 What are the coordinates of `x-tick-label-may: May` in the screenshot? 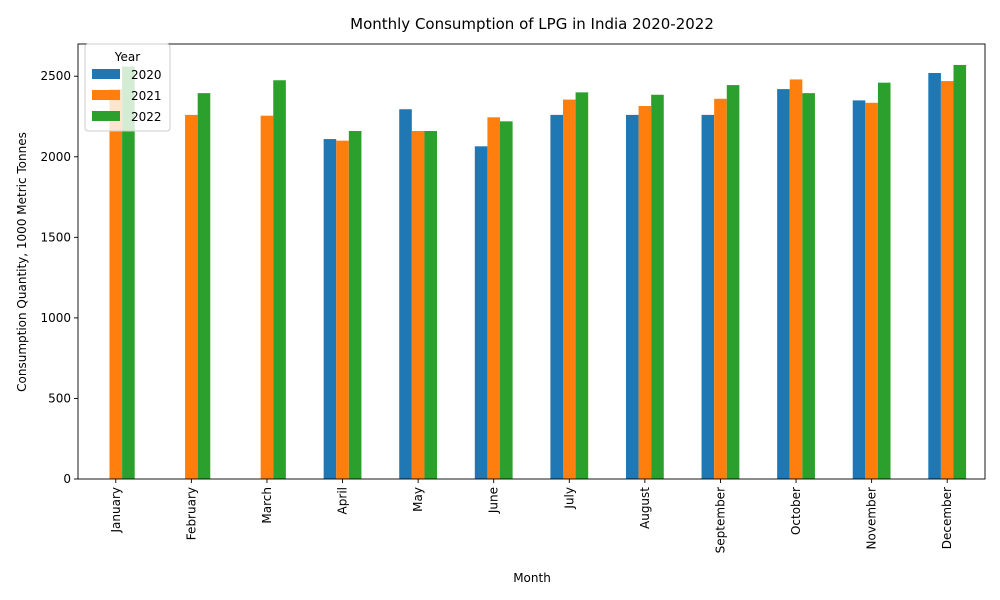 It's located at (418, 499).